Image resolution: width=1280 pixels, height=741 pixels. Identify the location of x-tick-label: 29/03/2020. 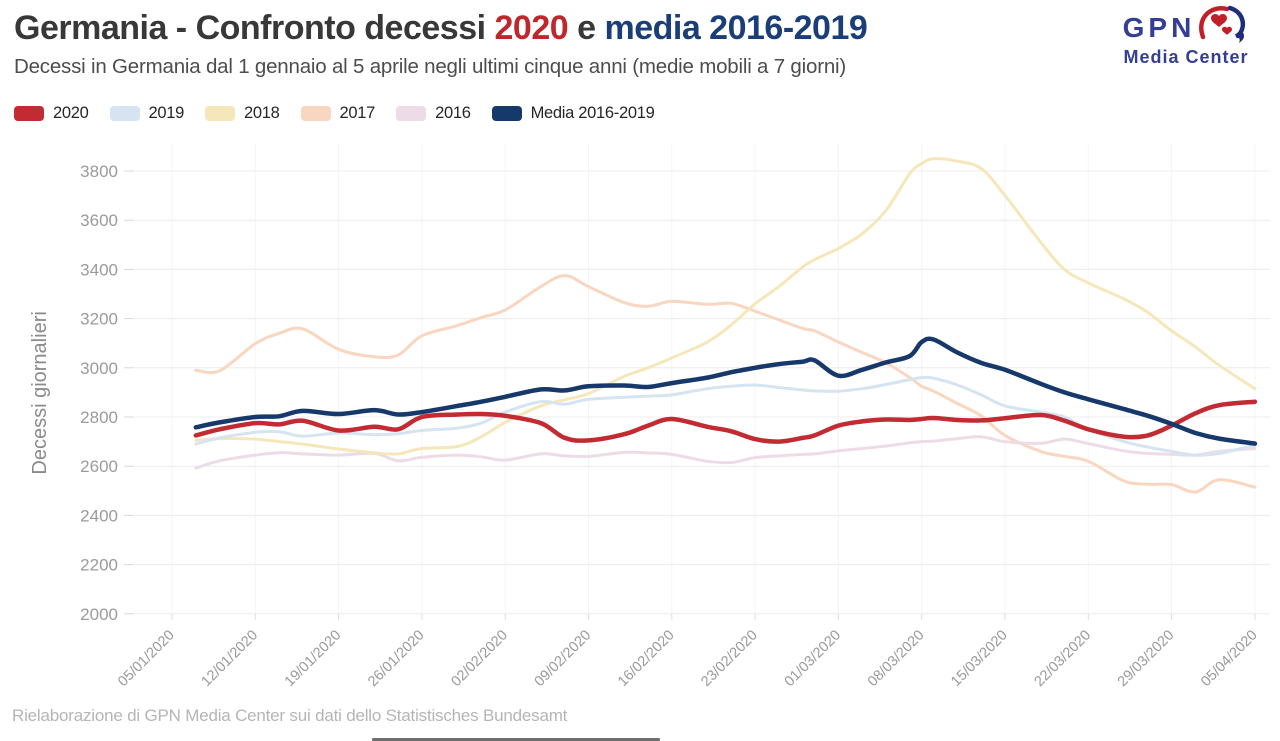
(1146, 658).